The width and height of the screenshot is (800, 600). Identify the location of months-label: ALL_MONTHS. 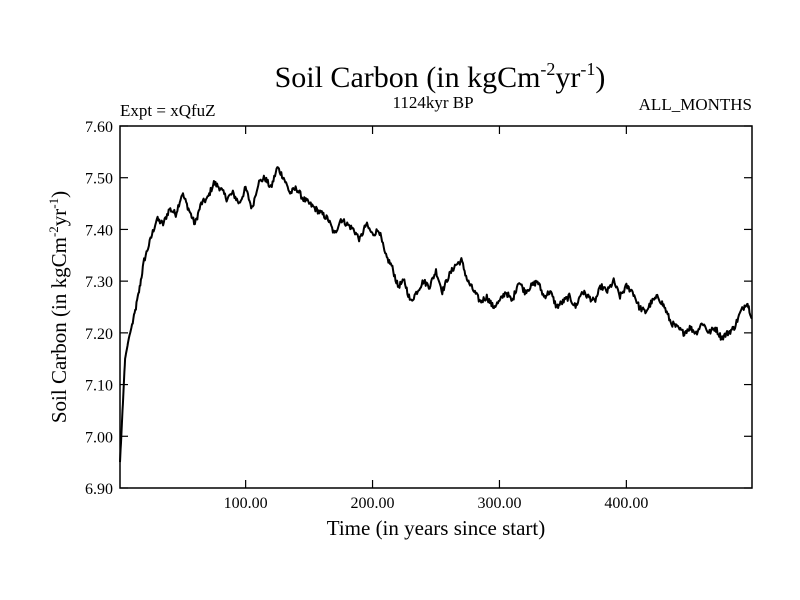
(695, 104).